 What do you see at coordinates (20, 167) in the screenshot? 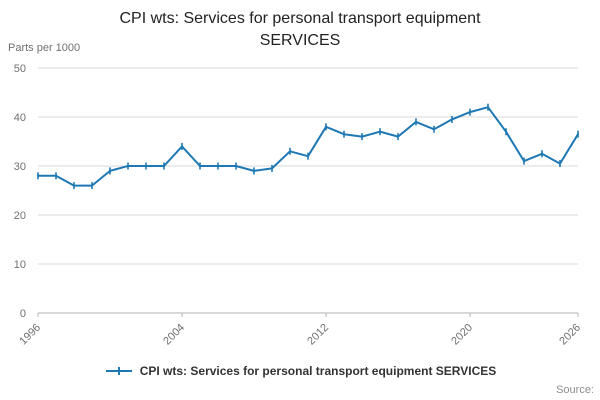
I see `y-tick-label: 30` at bounding box center [20, 167].